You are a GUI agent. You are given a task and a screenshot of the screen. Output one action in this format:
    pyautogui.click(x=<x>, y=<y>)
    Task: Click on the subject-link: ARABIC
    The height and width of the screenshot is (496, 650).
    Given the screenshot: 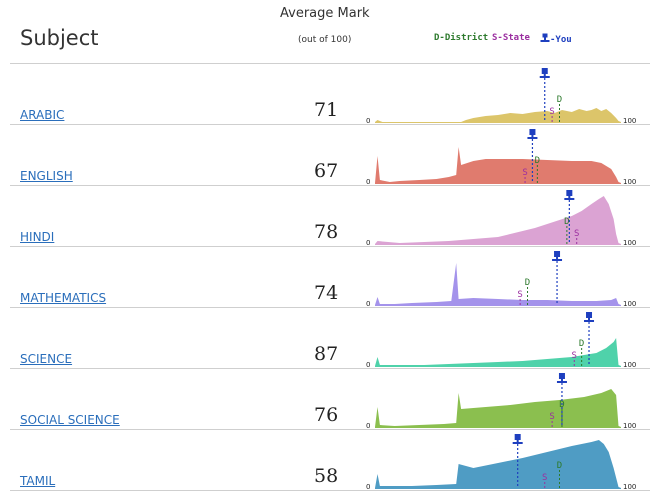 What is the action you would take?
    pyautogui.click(x=42, y=115)
    